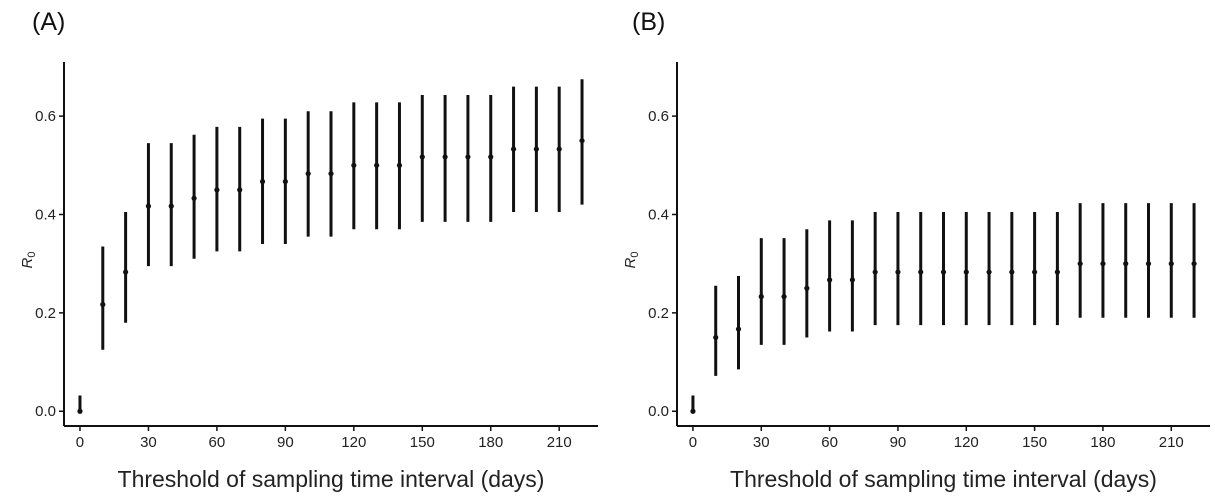 Image resolution: width=1215 pixels, height=497 pixels. What do you see at coordinates (649, 22) in the screenshot?
I see `panel-b-label: (B)` at bounding box center [649, 22].